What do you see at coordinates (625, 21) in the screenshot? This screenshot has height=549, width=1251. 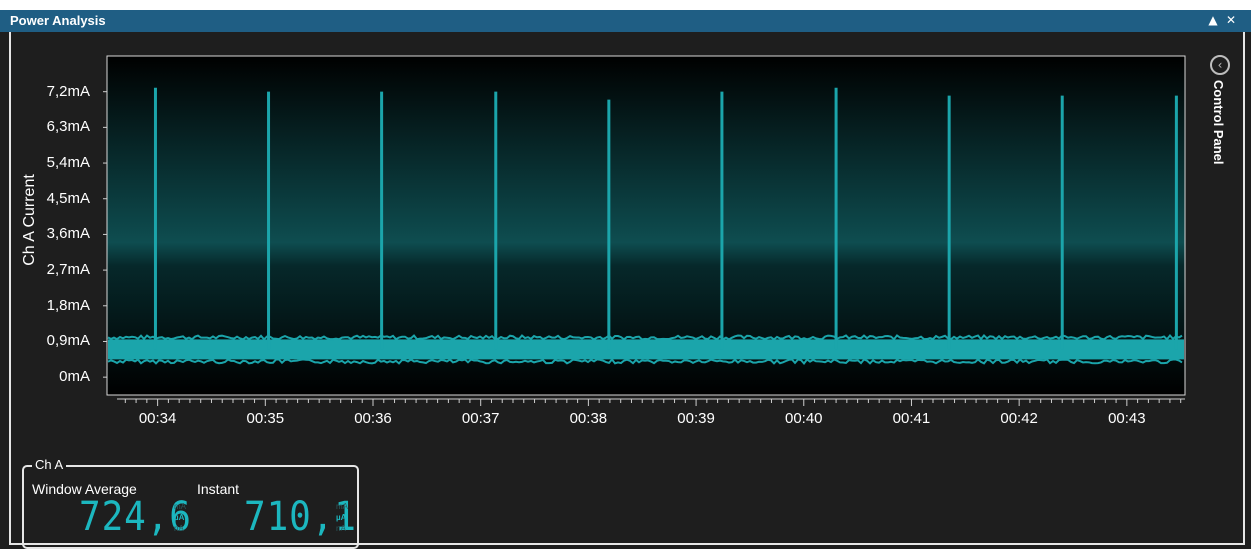 I see `title-bar: Power Analysis ▲ ✕` at bounding box center [625, 21].